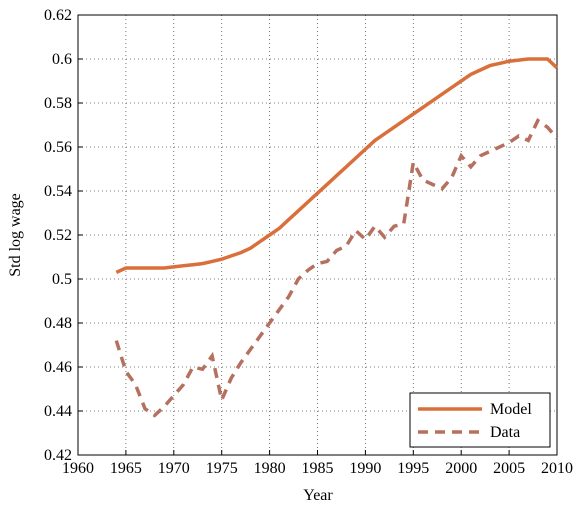  Describe the element at coordinates (58, 235) in the screenshot. I see `y-tick-label: 0.52` at that location.